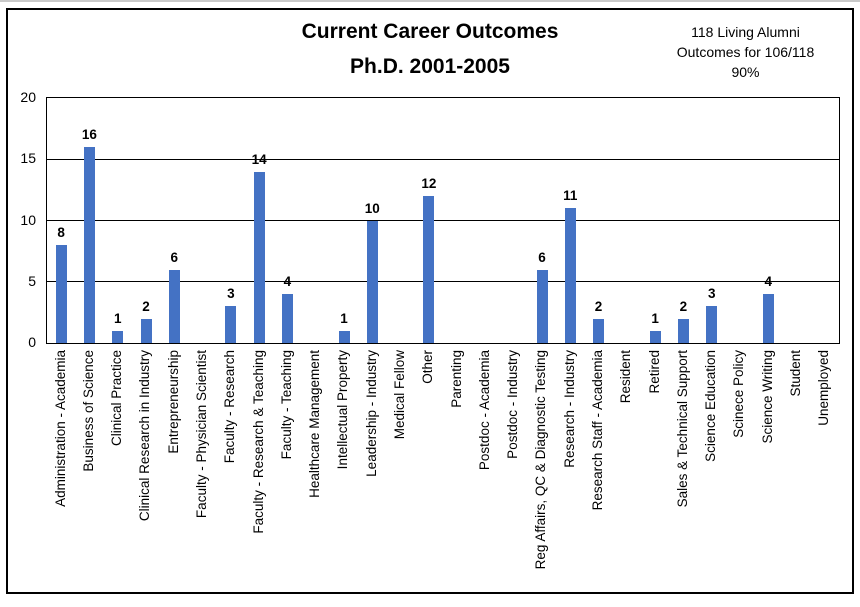 The image size is (860, 607). Describe the element at coordinates (570, 196) in the screenshot. I see `bar-value-label: 11` at that location.